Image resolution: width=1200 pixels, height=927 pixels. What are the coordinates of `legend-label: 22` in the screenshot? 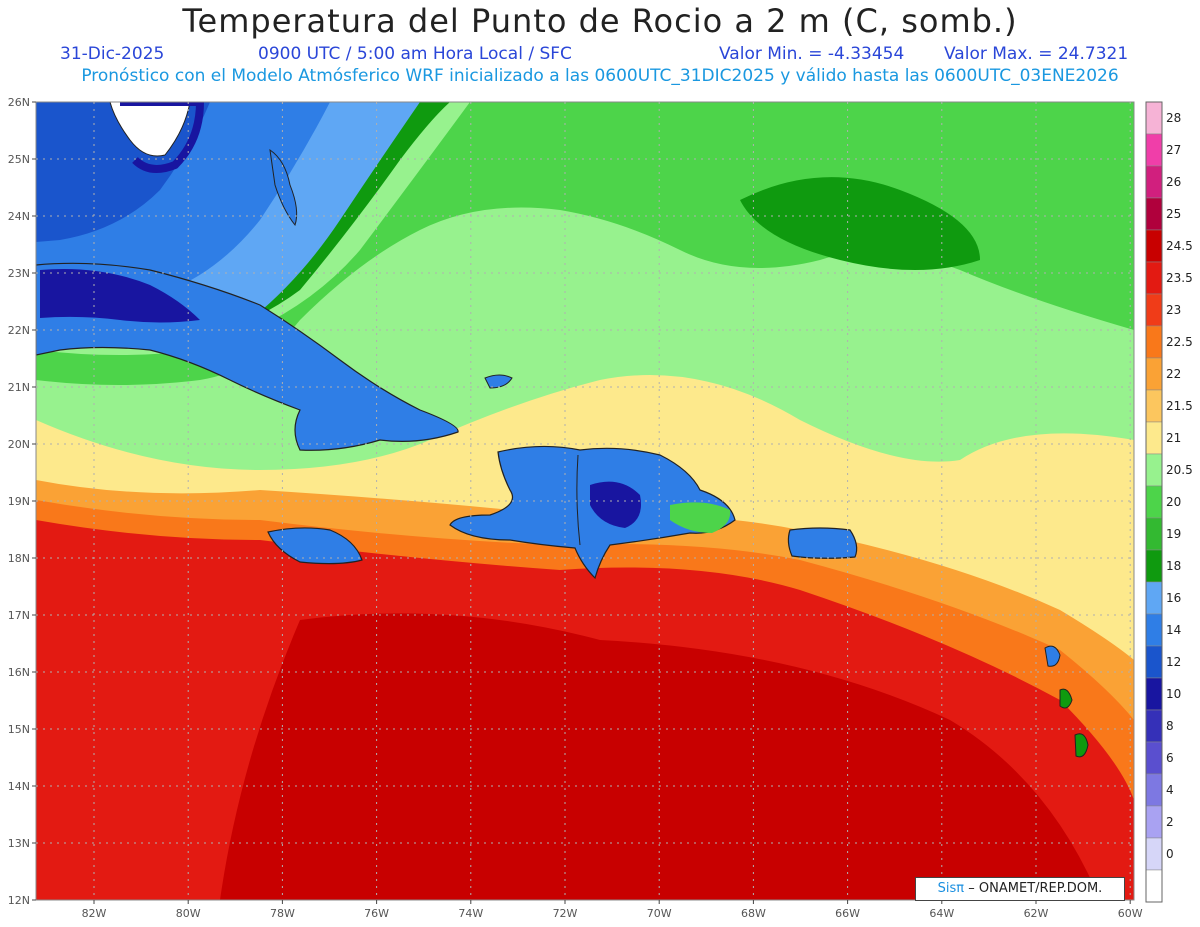 It's located at (1173, 374).